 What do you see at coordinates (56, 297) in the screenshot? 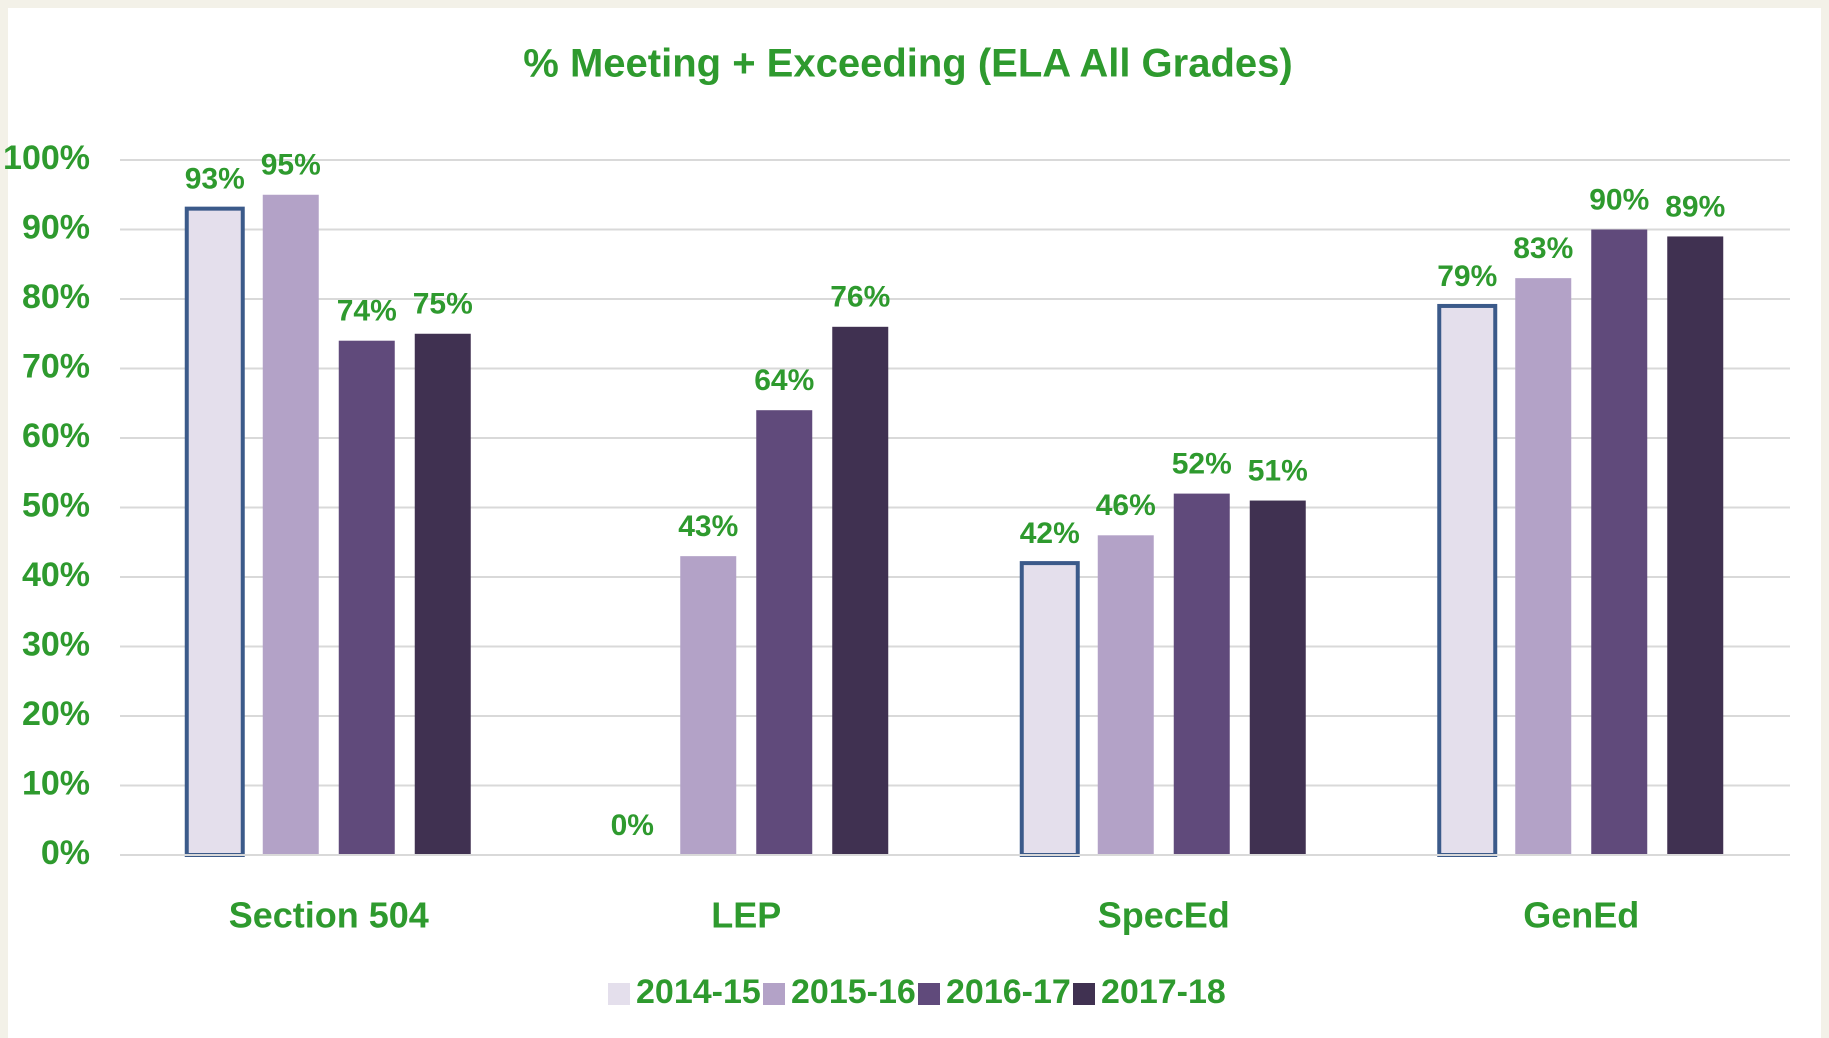
I see `y-tick-label: 80%` at bounding box center [56, 297].